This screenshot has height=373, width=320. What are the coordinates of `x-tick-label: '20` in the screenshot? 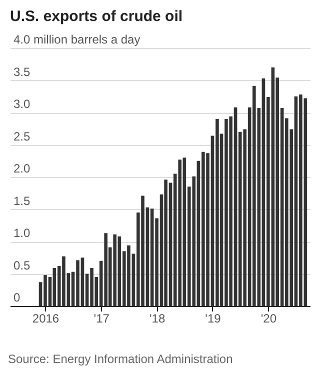 It's located at (268, 319).